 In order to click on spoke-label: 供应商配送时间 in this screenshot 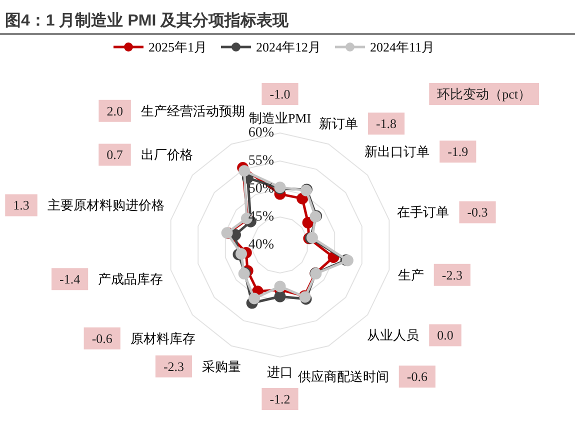, I will do `click(343, 376)`.